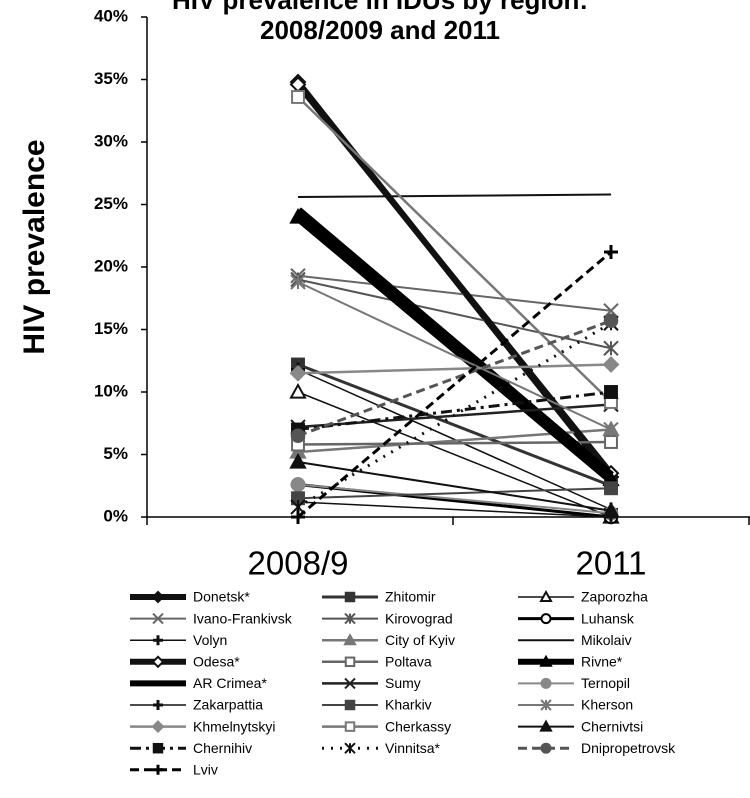 This screenshot has height=798, width=750. What do you see at coordinates (605, 683) in the screenshot?
I see `legend-label: Ternopil` at bounding box center [605, 683].